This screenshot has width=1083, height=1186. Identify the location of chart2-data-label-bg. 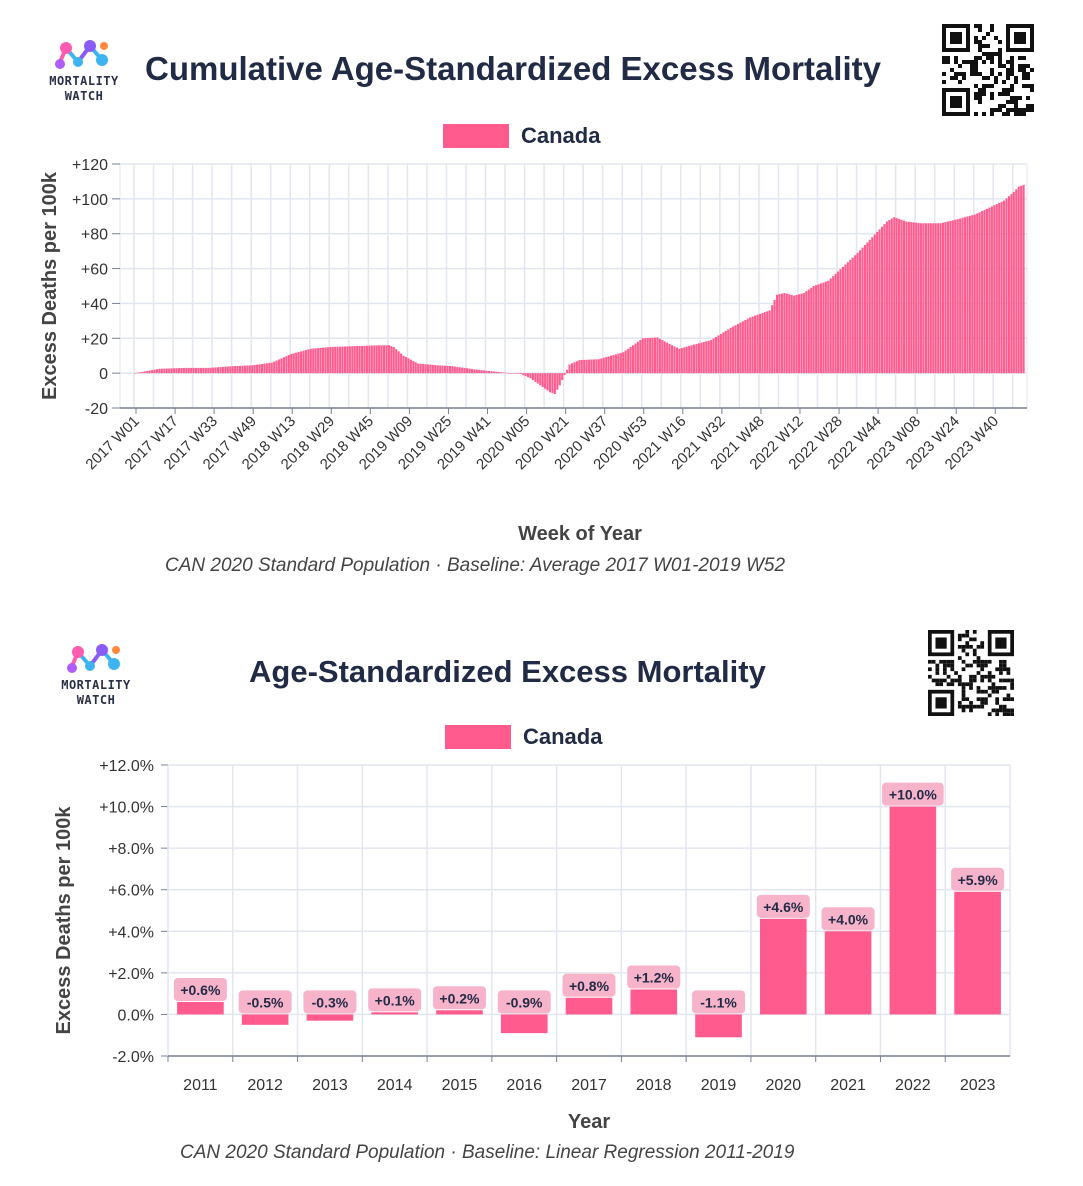
(330, 1002).